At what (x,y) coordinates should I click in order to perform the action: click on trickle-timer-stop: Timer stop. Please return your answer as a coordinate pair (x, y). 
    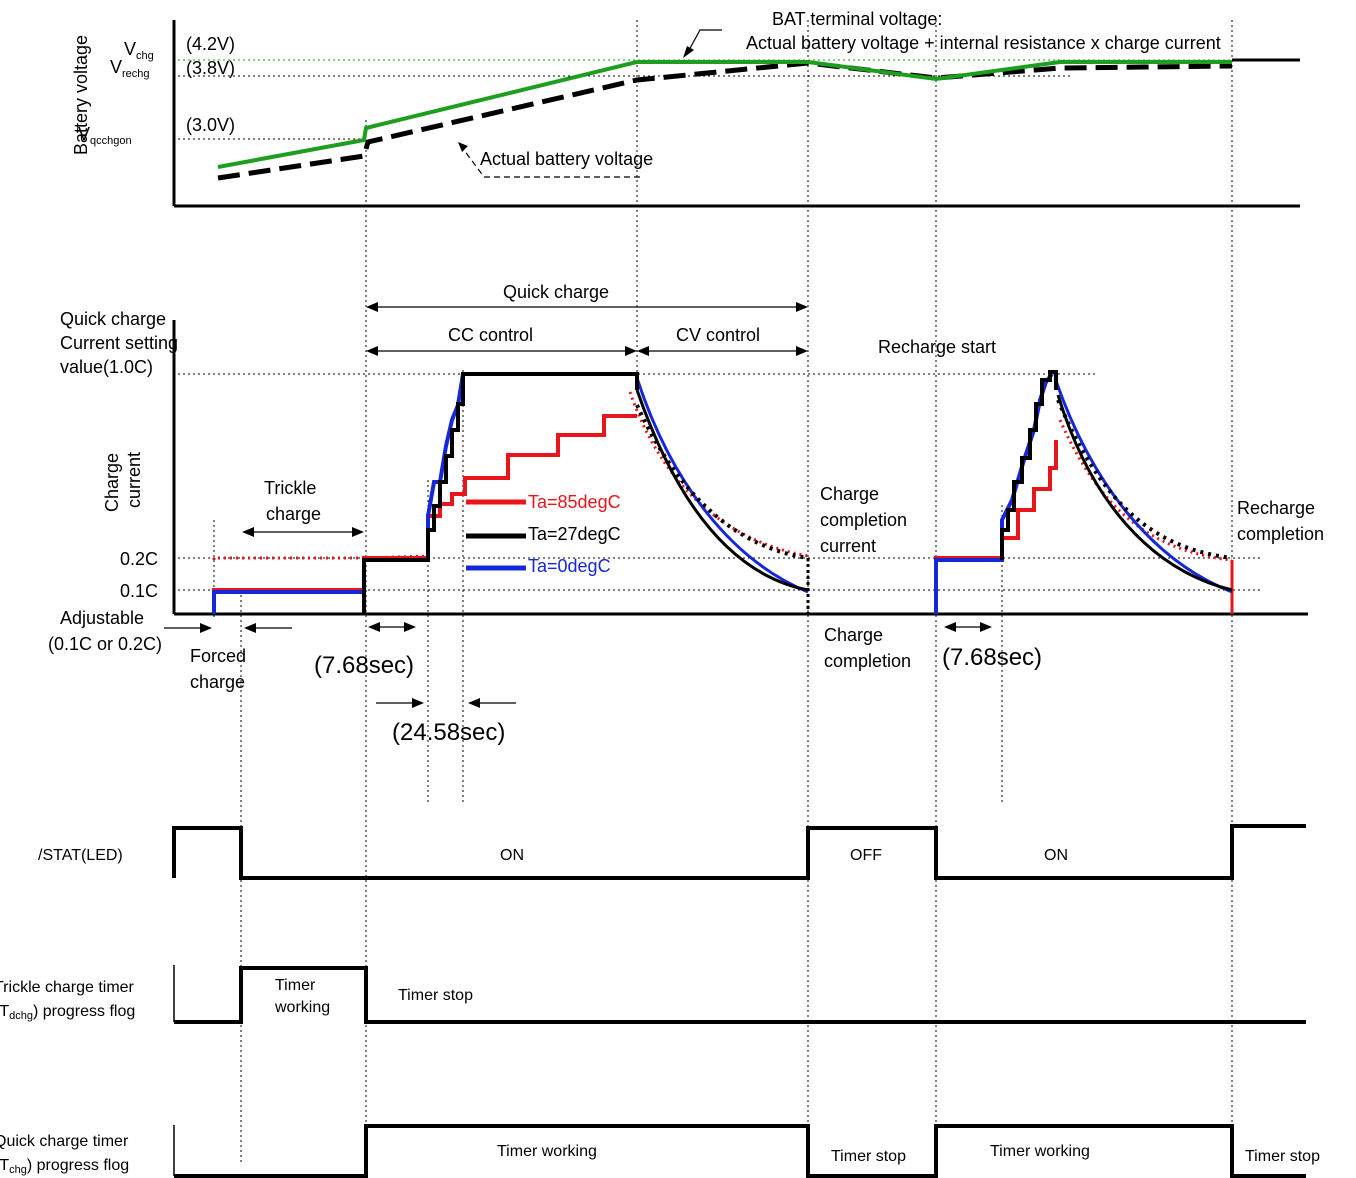
    Looking at the image, I should click on (435, 995).